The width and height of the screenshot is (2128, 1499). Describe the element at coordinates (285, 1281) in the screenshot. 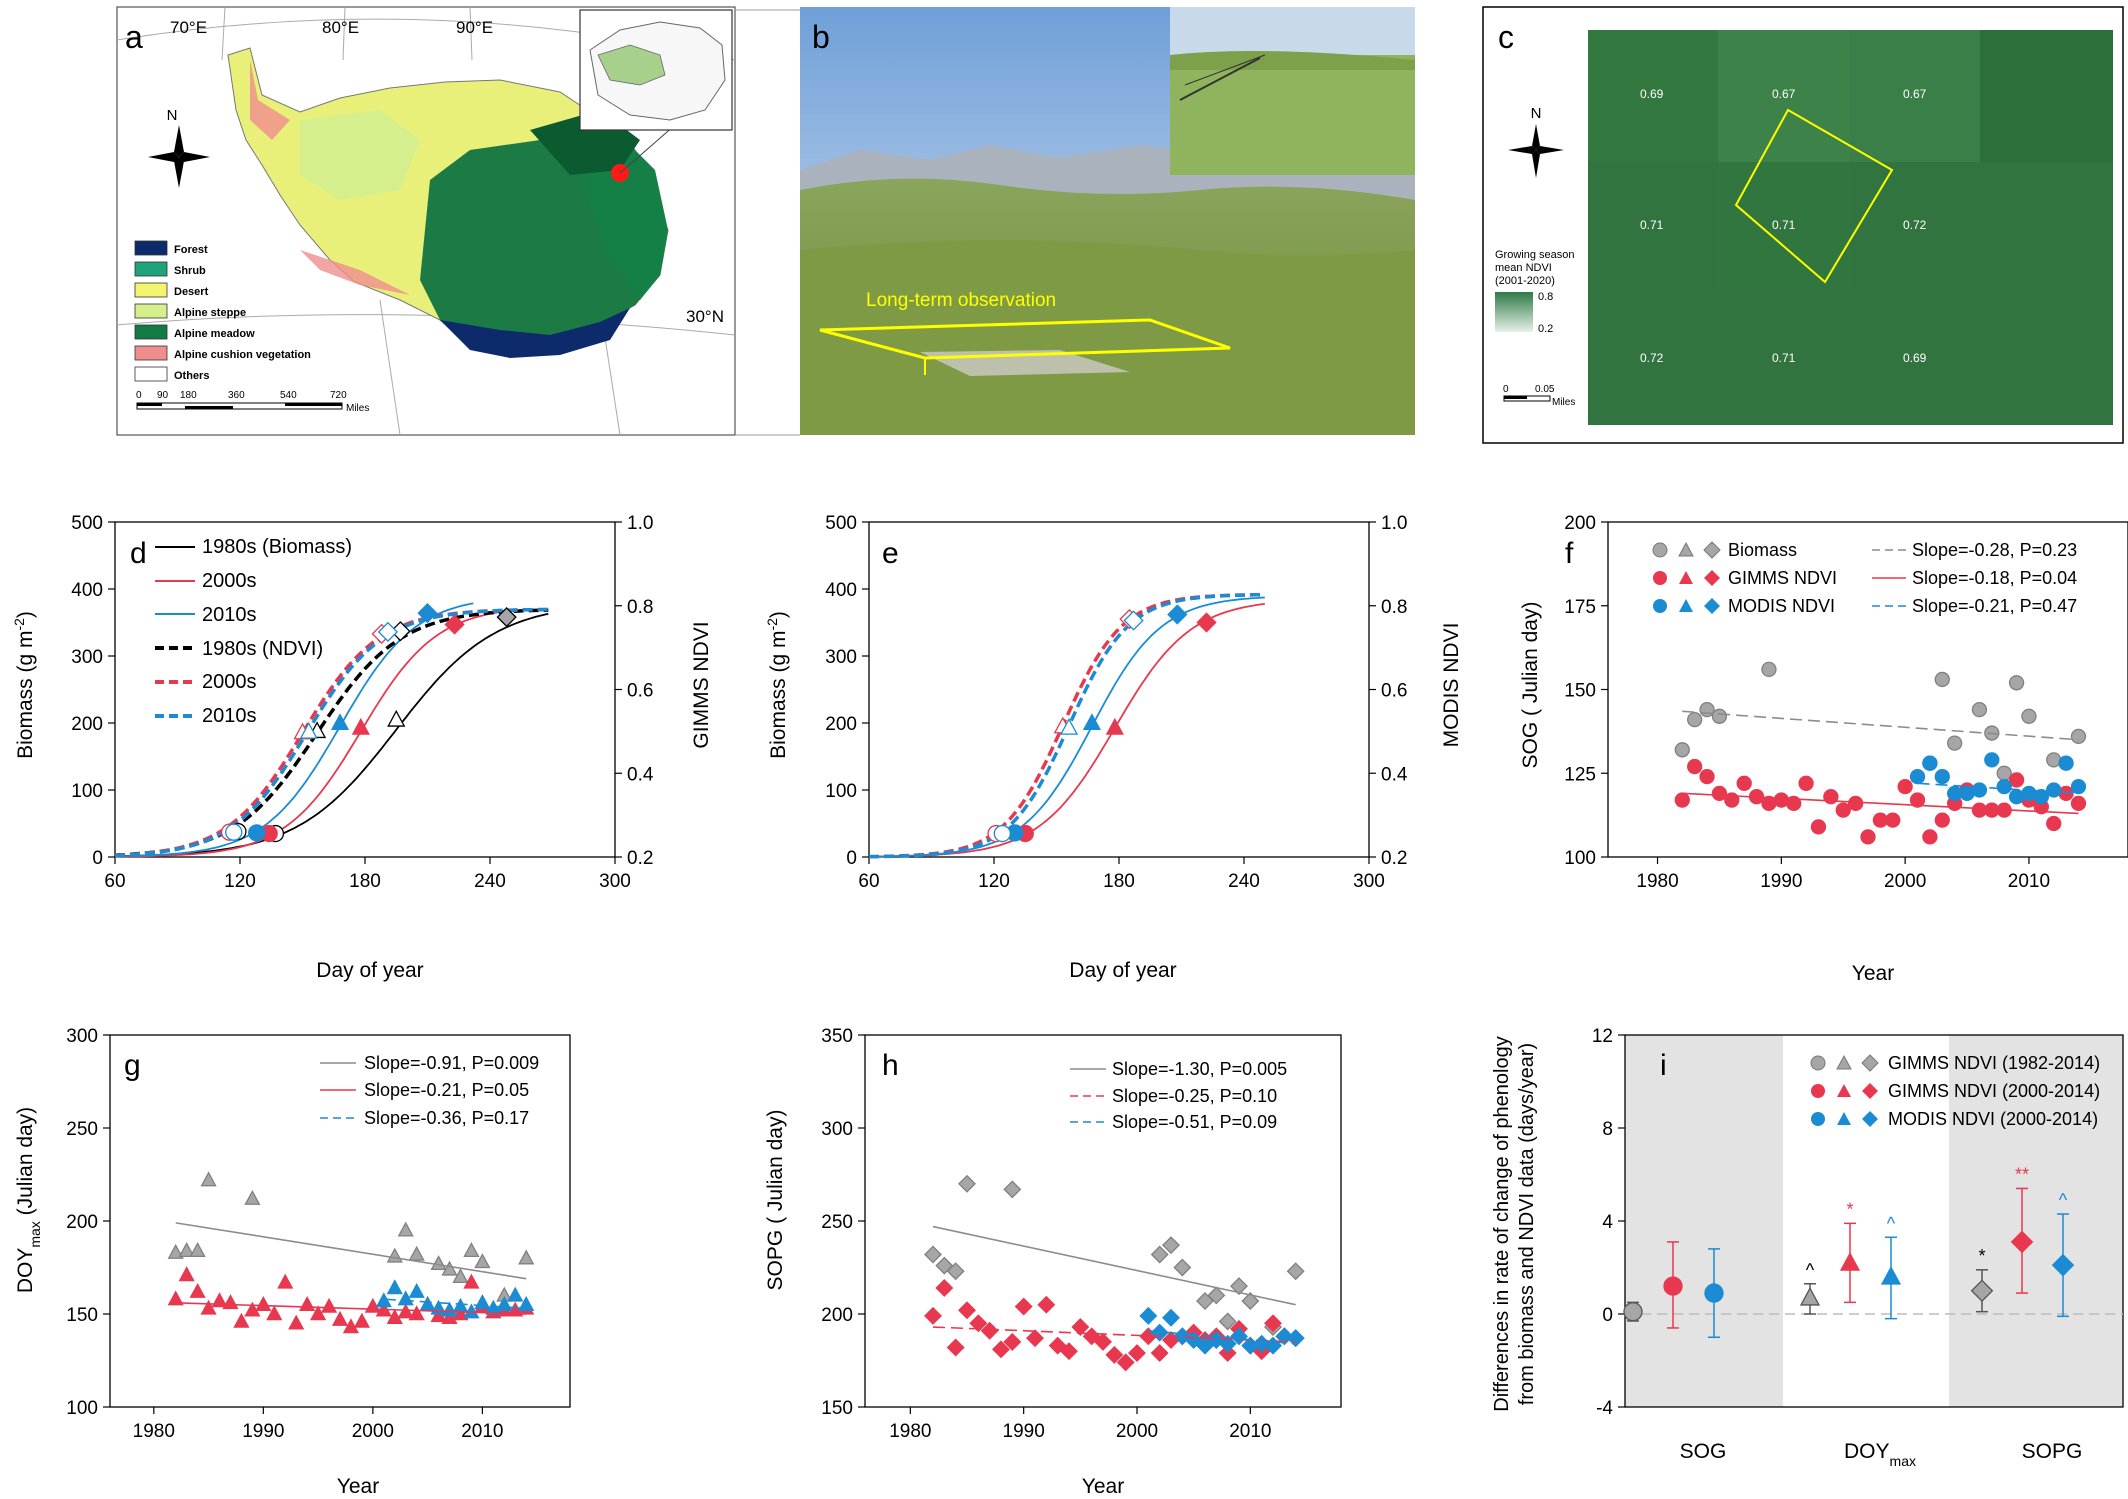

I see `point-red-1992` at that location.